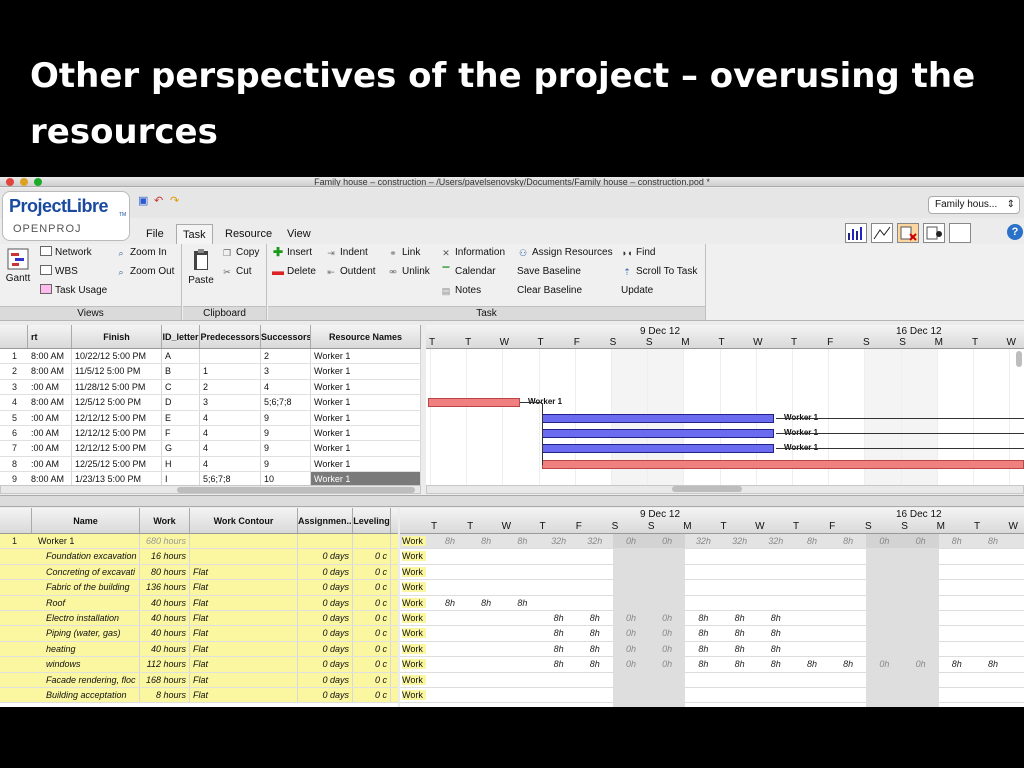 This screenshot has width=1024, height=768. I want to click on critical-task-bar, so click(783, 464).